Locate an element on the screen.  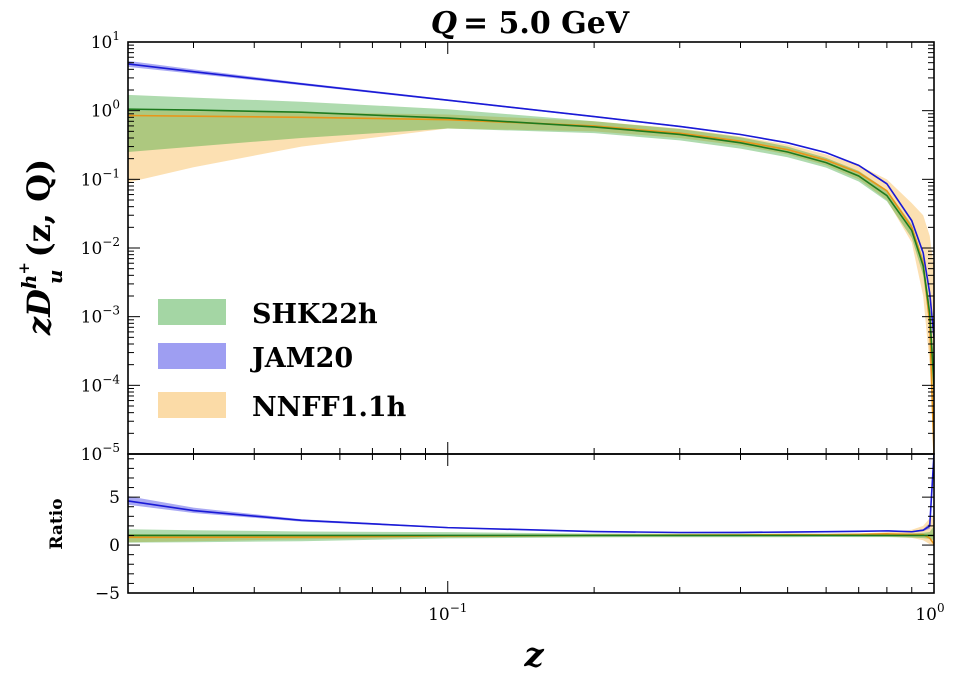
chart-title: Q = 5.0 GeV is located at coordinates (530, 23).